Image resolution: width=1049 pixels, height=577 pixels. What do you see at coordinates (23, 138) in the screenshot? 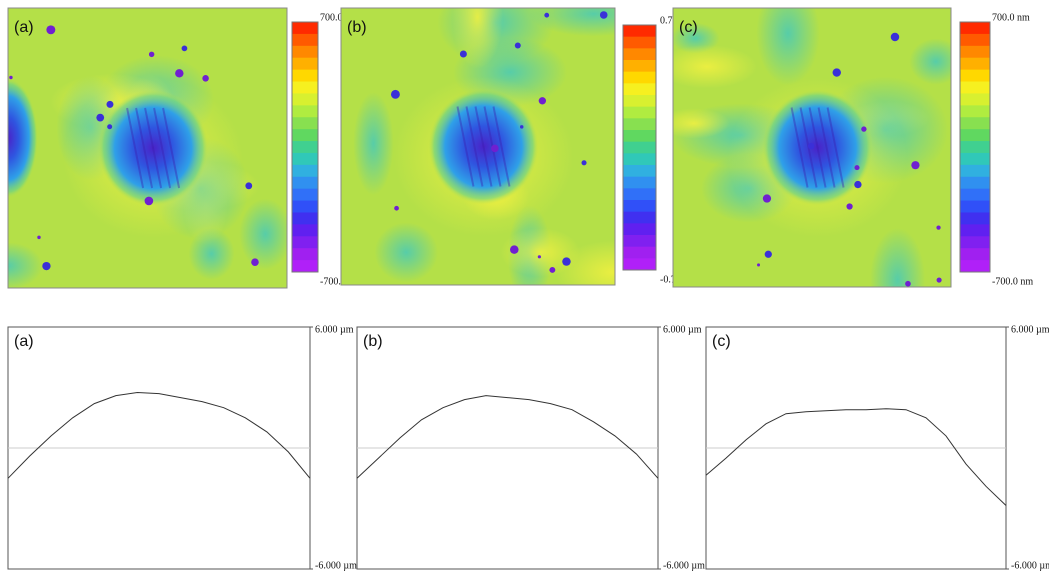
I see `map-edge-spot` at bounding box center [23, 138].